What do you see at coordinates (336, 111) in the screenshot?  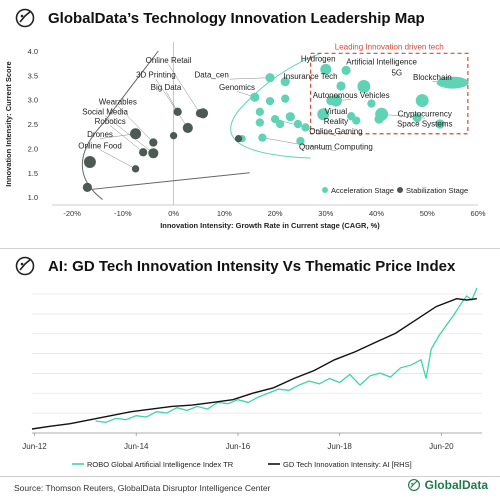 I see `technology-label: Virtual` at bounding box center [336, 111].